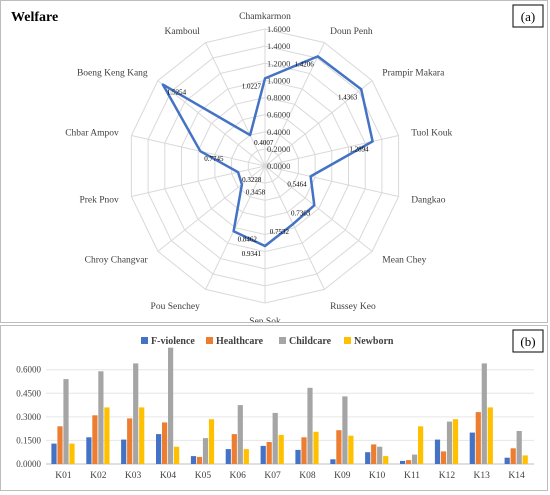 This screenshot has width=550, height=495. I want to click on radar-value-label: 0.7363, so click(301, 213).